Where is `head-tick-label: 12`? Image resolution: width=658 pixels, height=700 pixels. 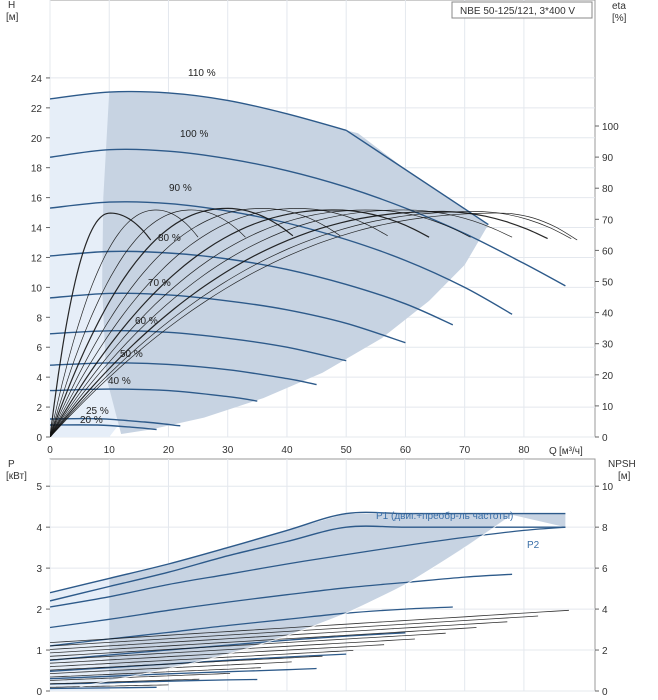 head-tick-label: 12 is located at coordinates (37, 258).